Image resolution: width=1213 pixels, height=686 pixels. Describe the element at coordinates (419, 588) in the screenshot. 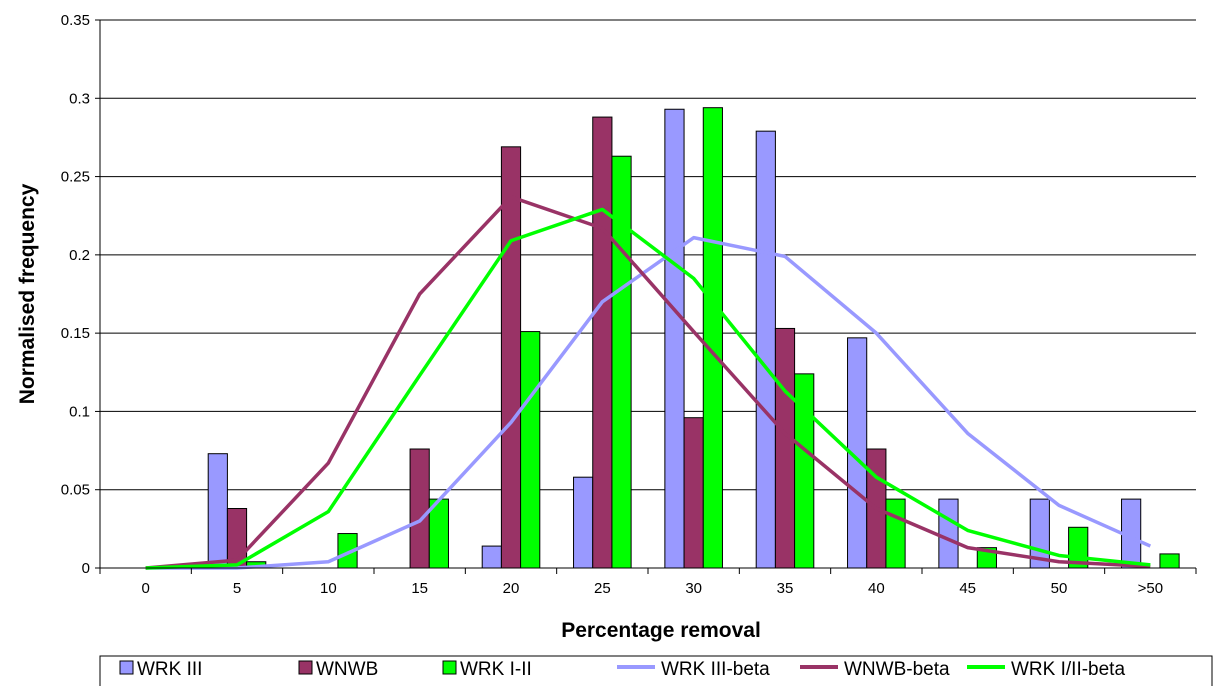

I see `x-tick-label: 15` at that location.